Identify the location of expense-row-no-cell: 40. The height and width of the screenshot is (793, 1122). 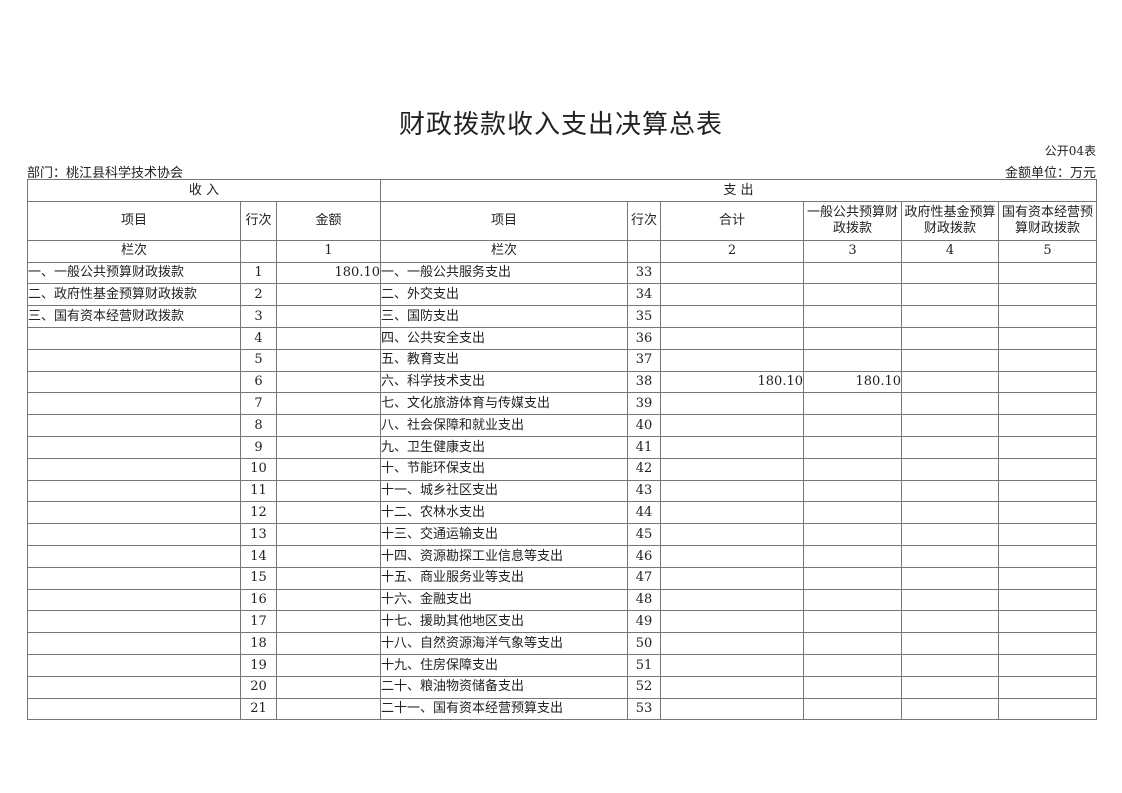
(644, 425).